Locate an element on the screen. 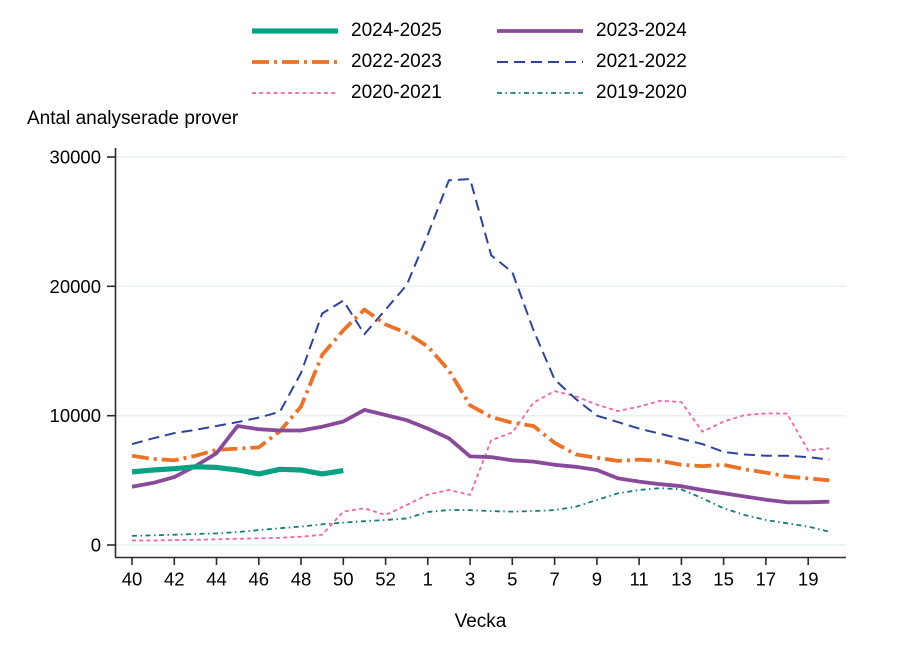 The width and height of the screenshot is (902, 656). y-tick-label: 20000 is located at coordinates (75, 286).